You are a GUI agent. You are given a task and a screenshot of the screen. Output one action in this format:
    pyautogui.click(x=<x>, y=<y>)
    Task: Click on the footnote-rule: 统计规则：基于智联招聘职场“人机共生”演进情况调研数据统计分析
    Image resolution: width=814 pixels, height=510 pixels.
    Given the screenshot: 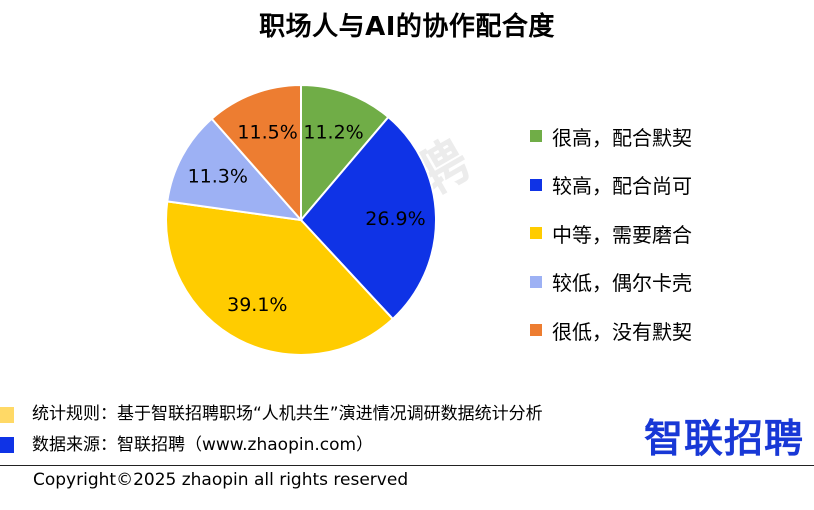 What is the action you would take?
    pyautogui.click(x=287, y=414)
    